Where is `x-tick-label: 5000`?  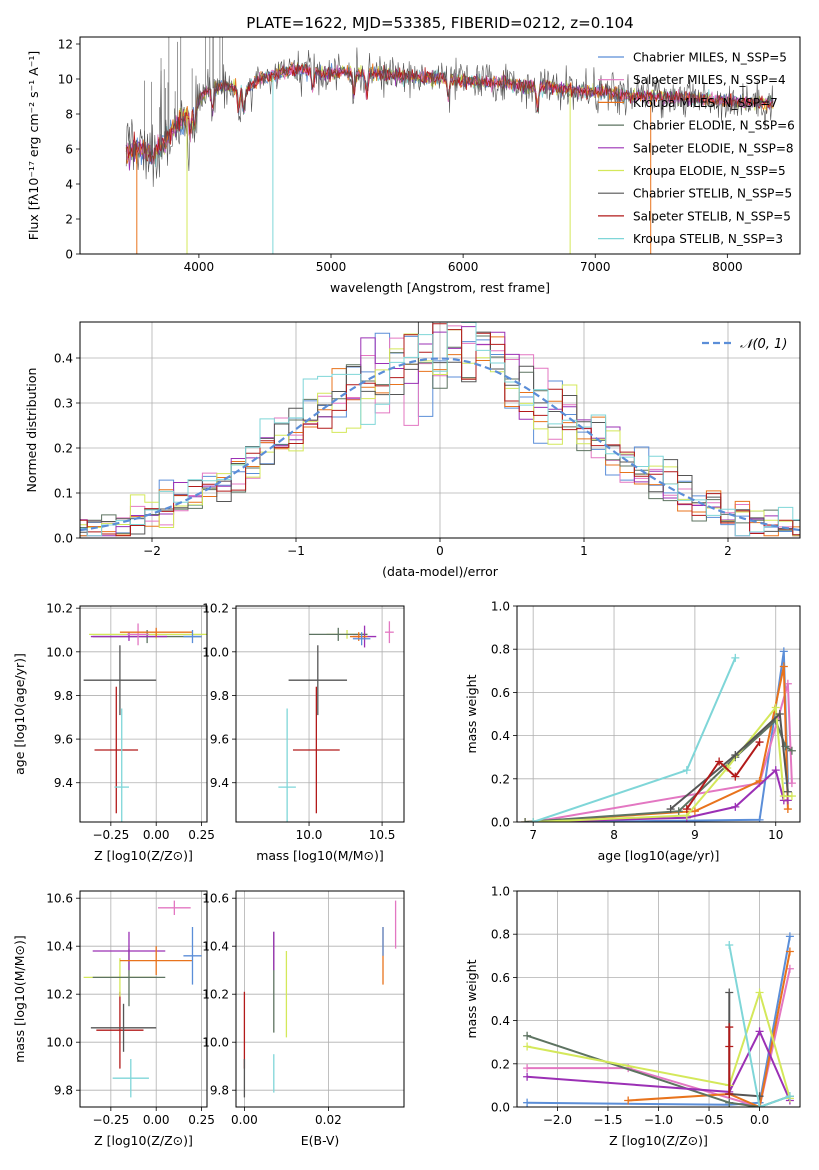
x-tick-label: 5000 is located at coordinates (331, 267).